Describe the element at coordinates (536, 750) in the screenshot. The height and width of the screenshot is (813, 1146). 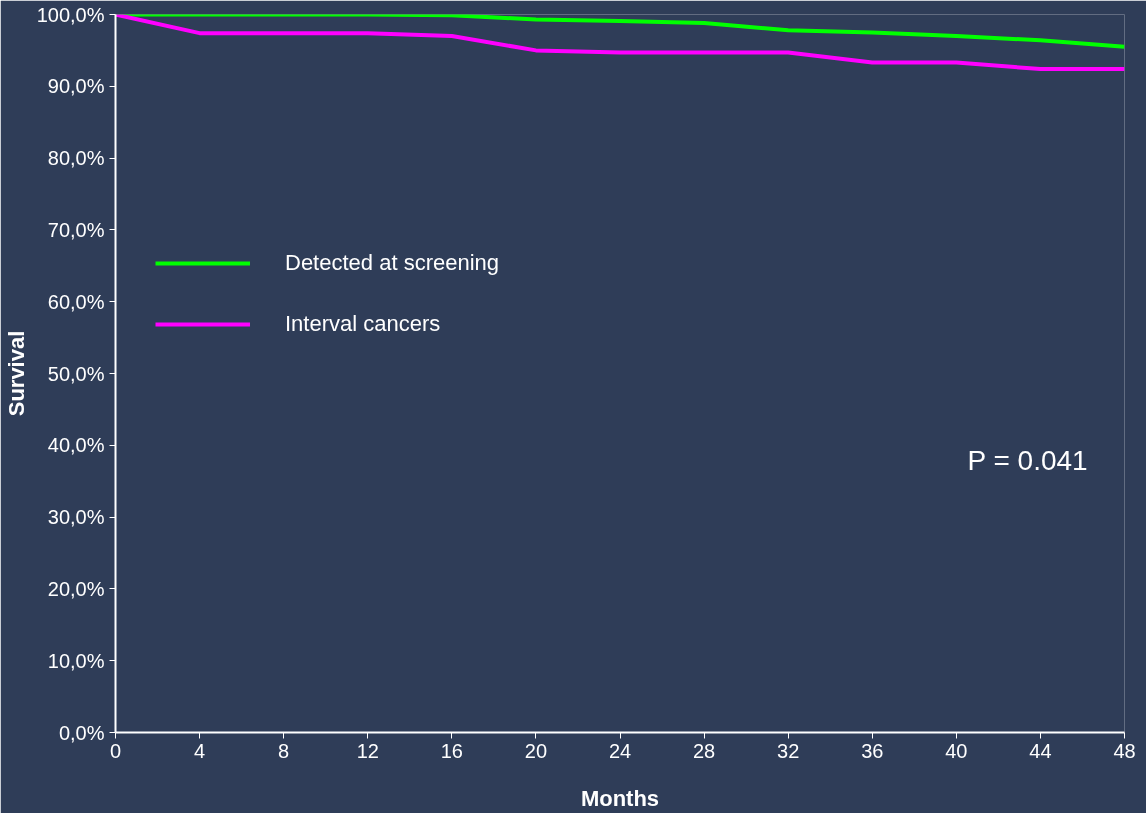
I see `x-tick-label: 20` at that location.